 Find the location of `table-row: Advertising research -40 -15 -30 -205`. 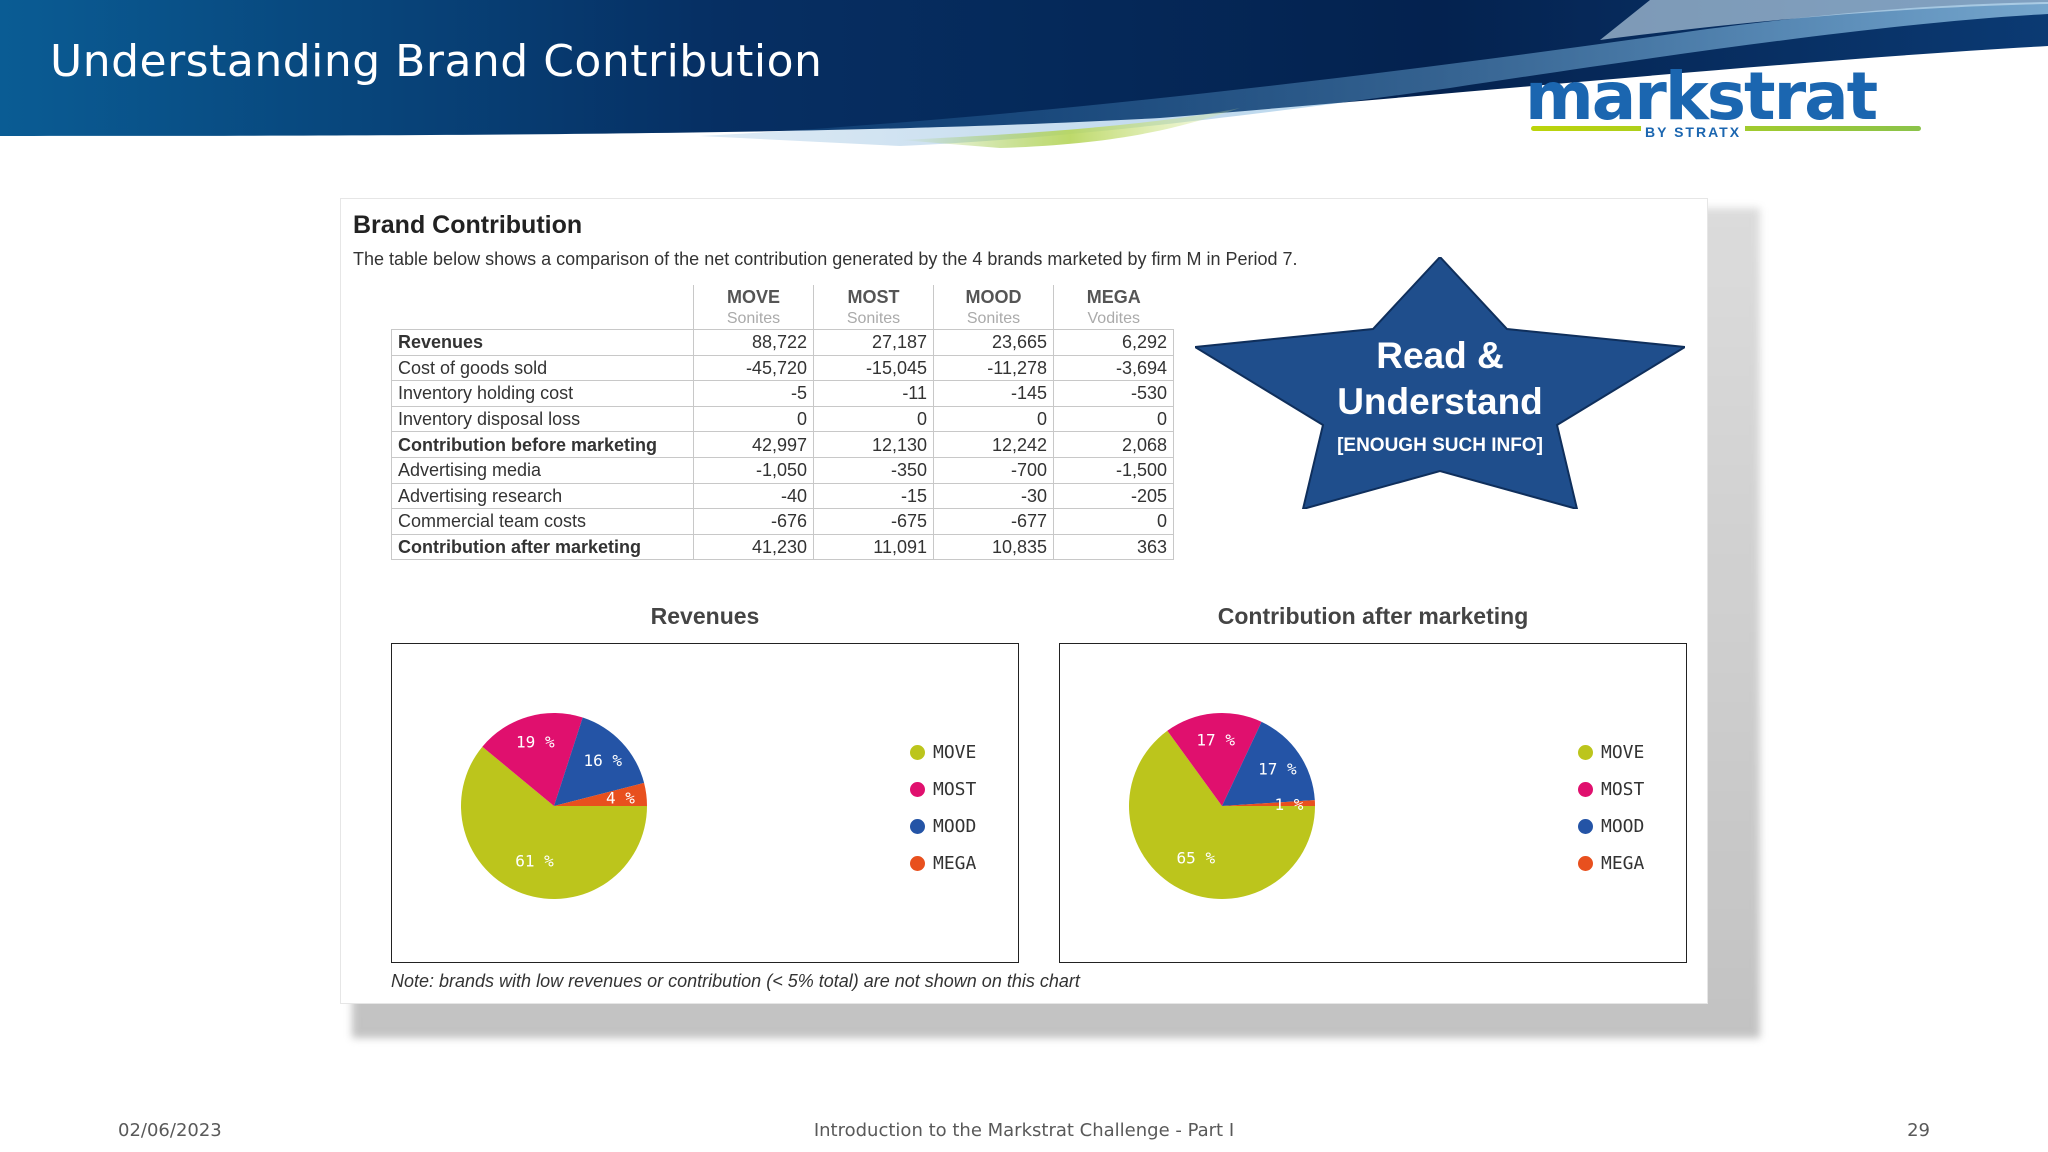

table-row: Advertising research -40 -15 -30 -205 is located at coordinates (782, 496).